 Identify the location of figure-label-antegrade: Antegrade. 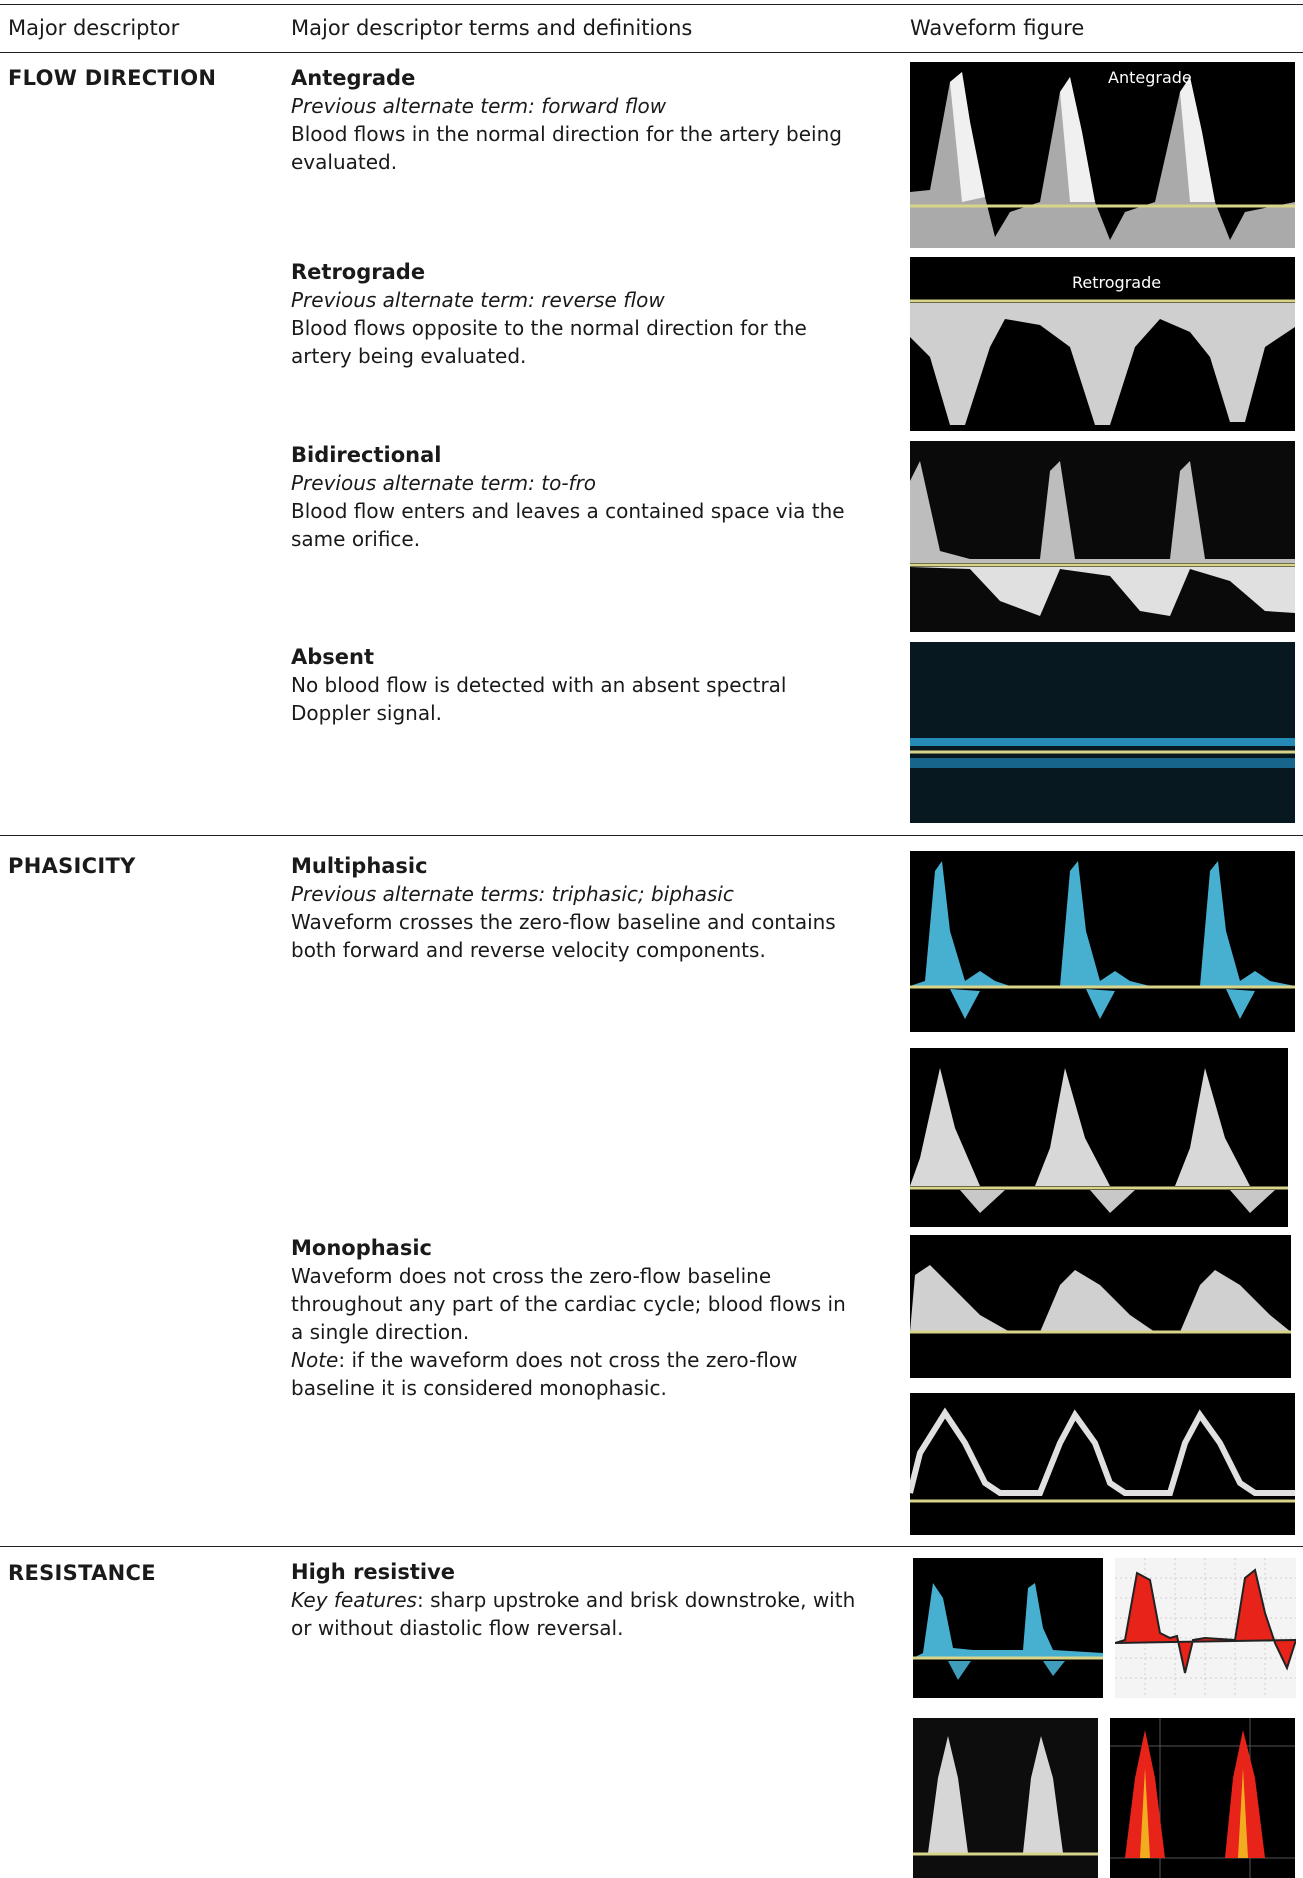
(1150, 77).